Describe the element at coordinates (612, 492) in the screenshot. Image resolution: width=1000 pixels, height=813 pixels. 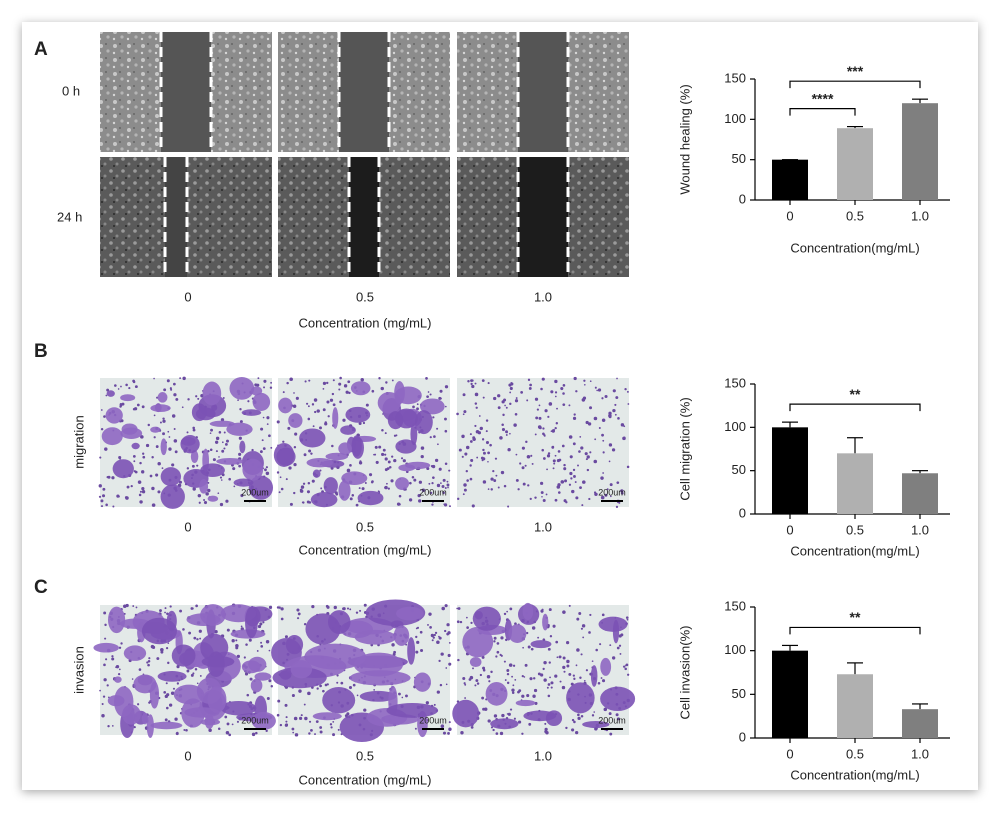
I see `scale-bar-label: 200um` at that location.